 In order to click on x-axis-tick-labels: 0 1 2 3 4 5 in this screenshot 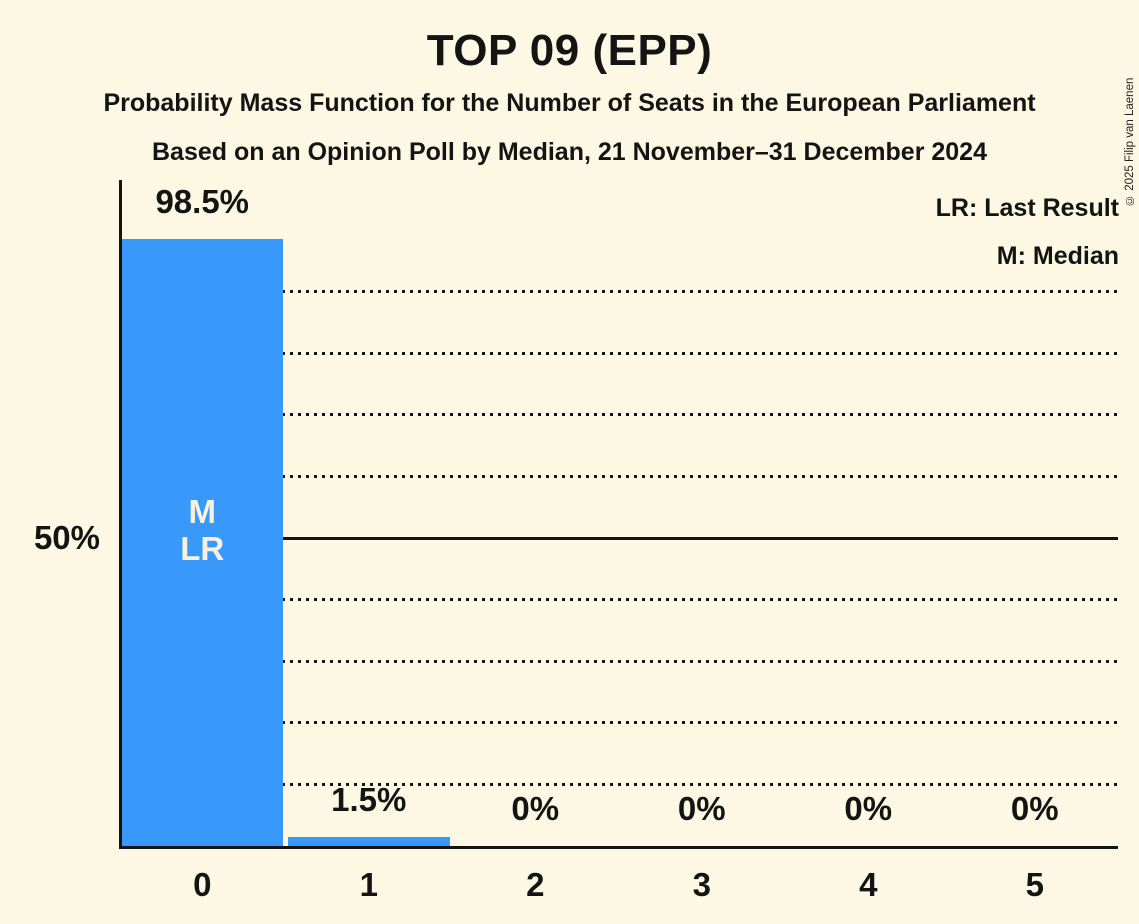, I will do `click(618, 888)`.